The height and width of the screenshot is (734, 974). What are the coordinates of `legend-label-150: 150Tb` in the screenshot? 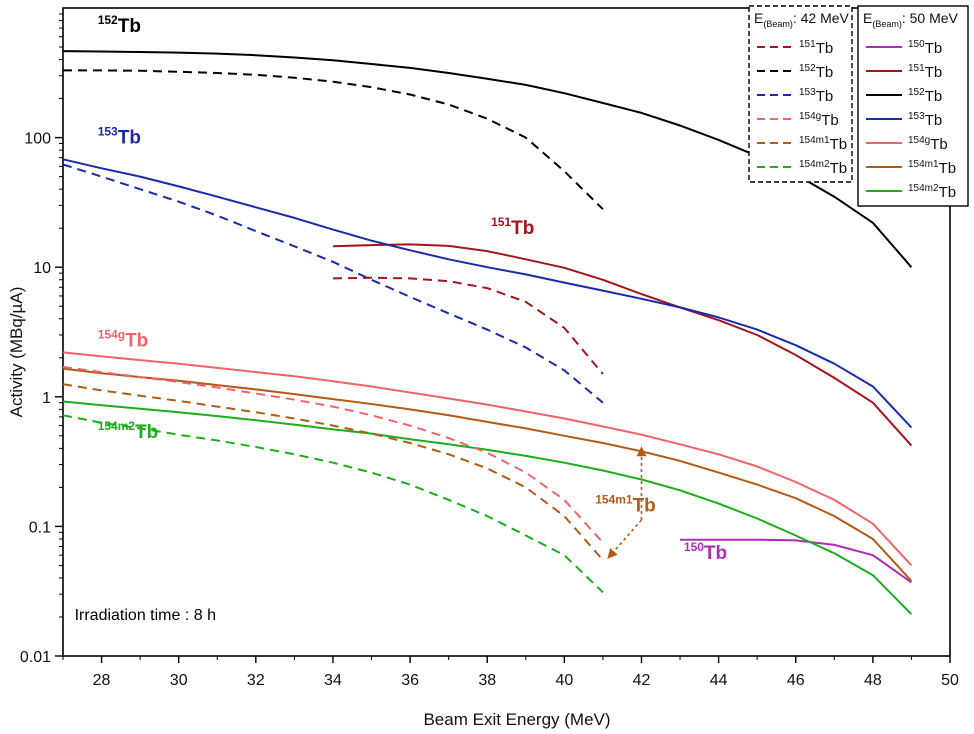 It's located at (925, 48).